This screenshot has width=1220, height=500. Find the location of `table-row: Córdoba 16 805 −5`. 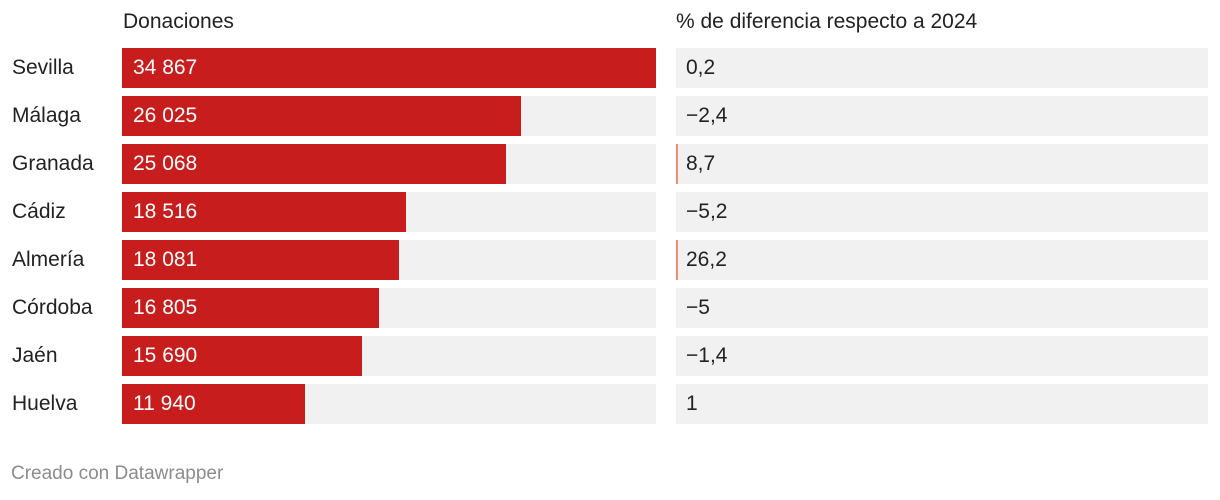

table-row: Córdoba 16 805 −5 is located at coordinates (610, 308).